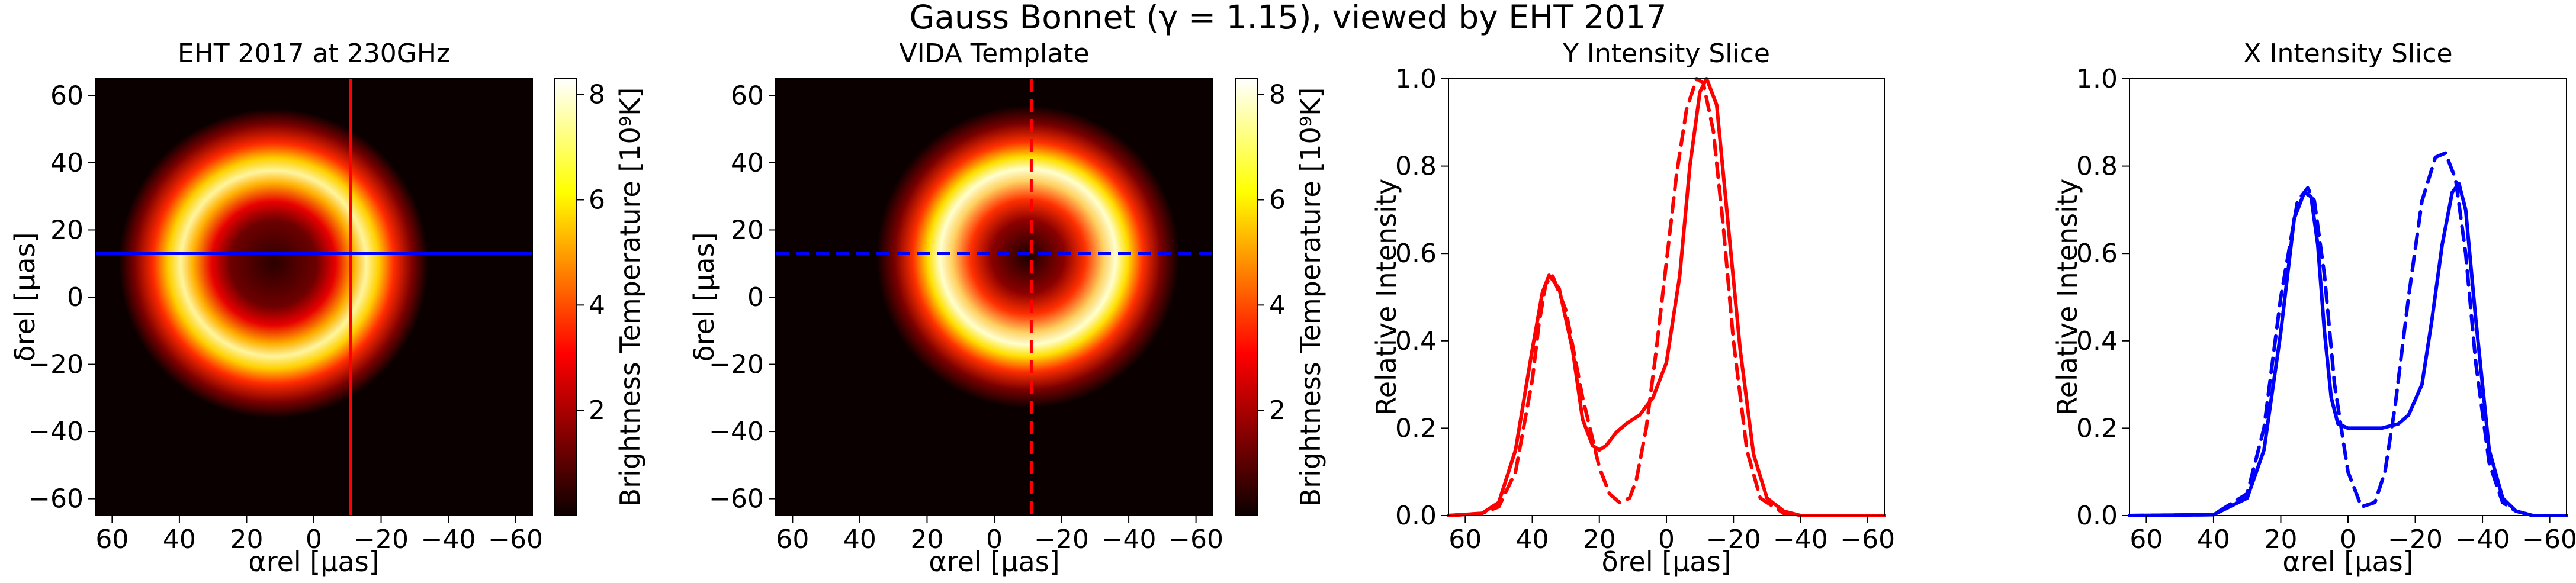 Image resolution: width=2576 pixels, height=583 pixels. I want to click on series-line-solid, so click(2348, 349).